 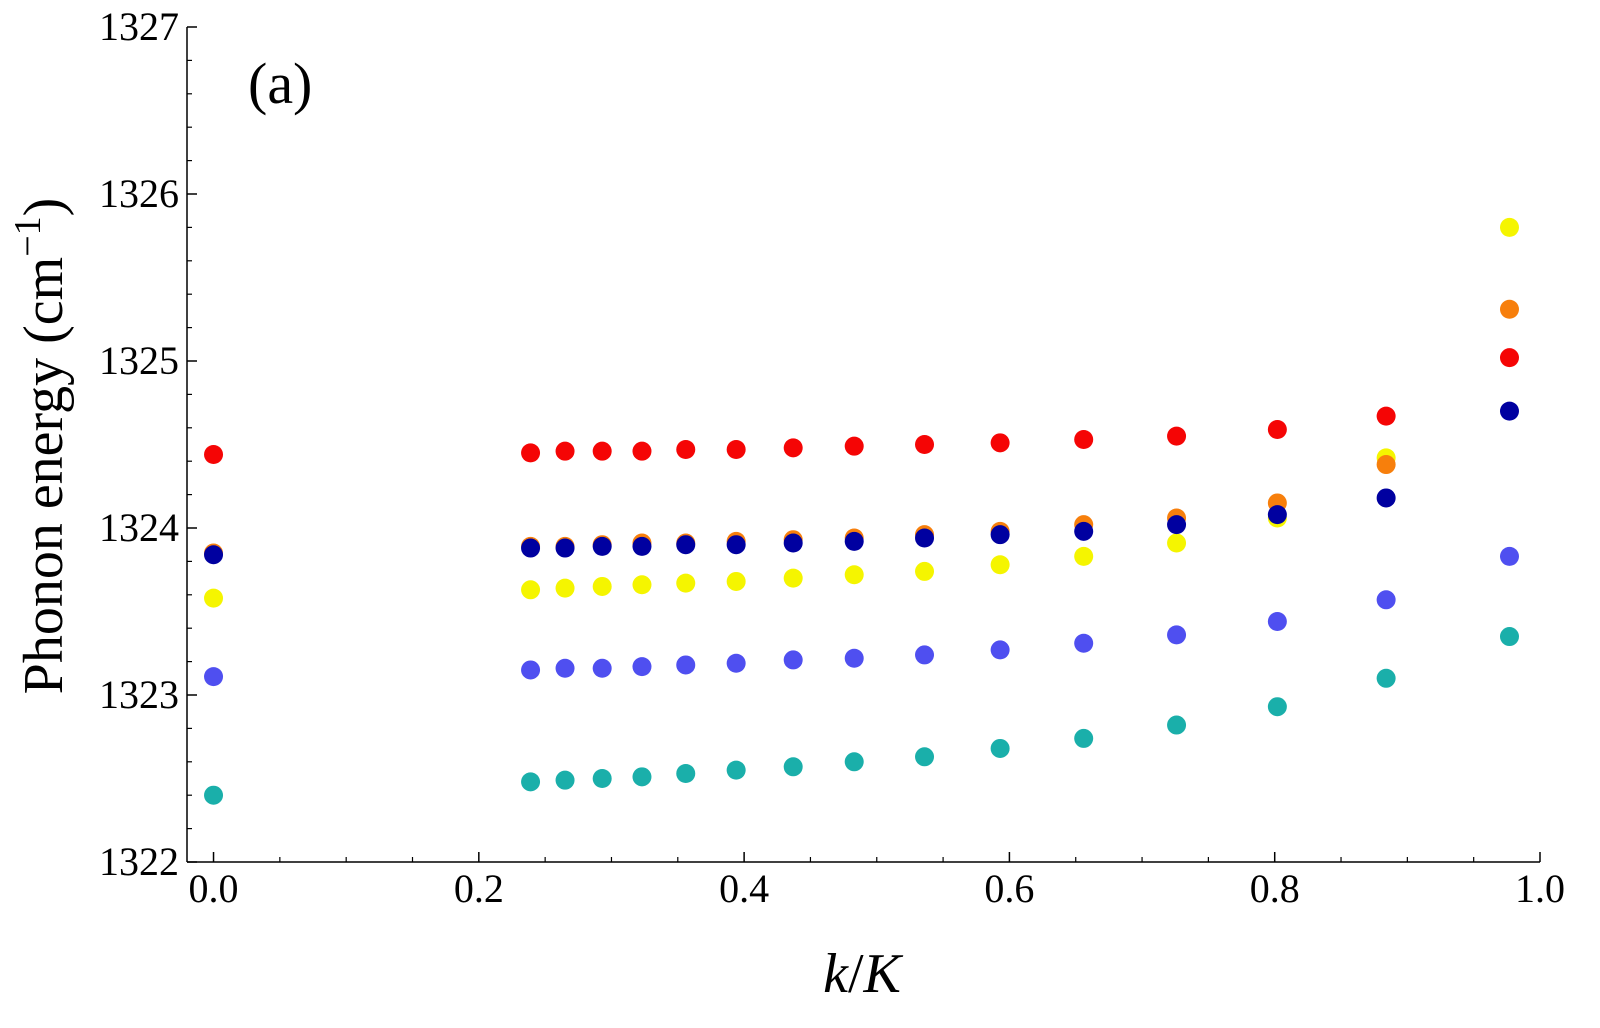 I want to click on x-tick-label: 1.0, so click(x=1540, y=888).